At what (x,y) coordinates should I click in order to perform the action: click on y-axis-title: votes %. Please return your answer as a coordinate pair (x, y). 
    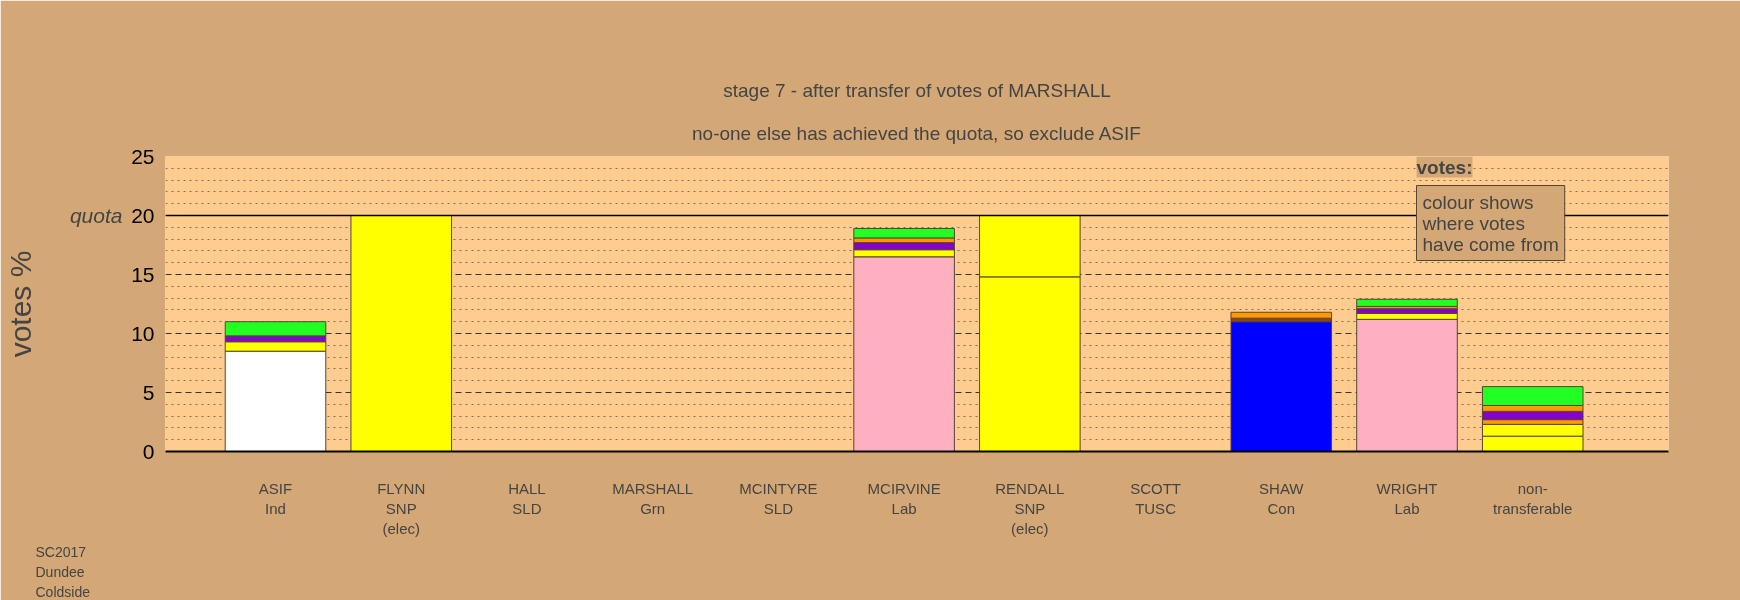
    Looking at the image, I should click on (20, 304).